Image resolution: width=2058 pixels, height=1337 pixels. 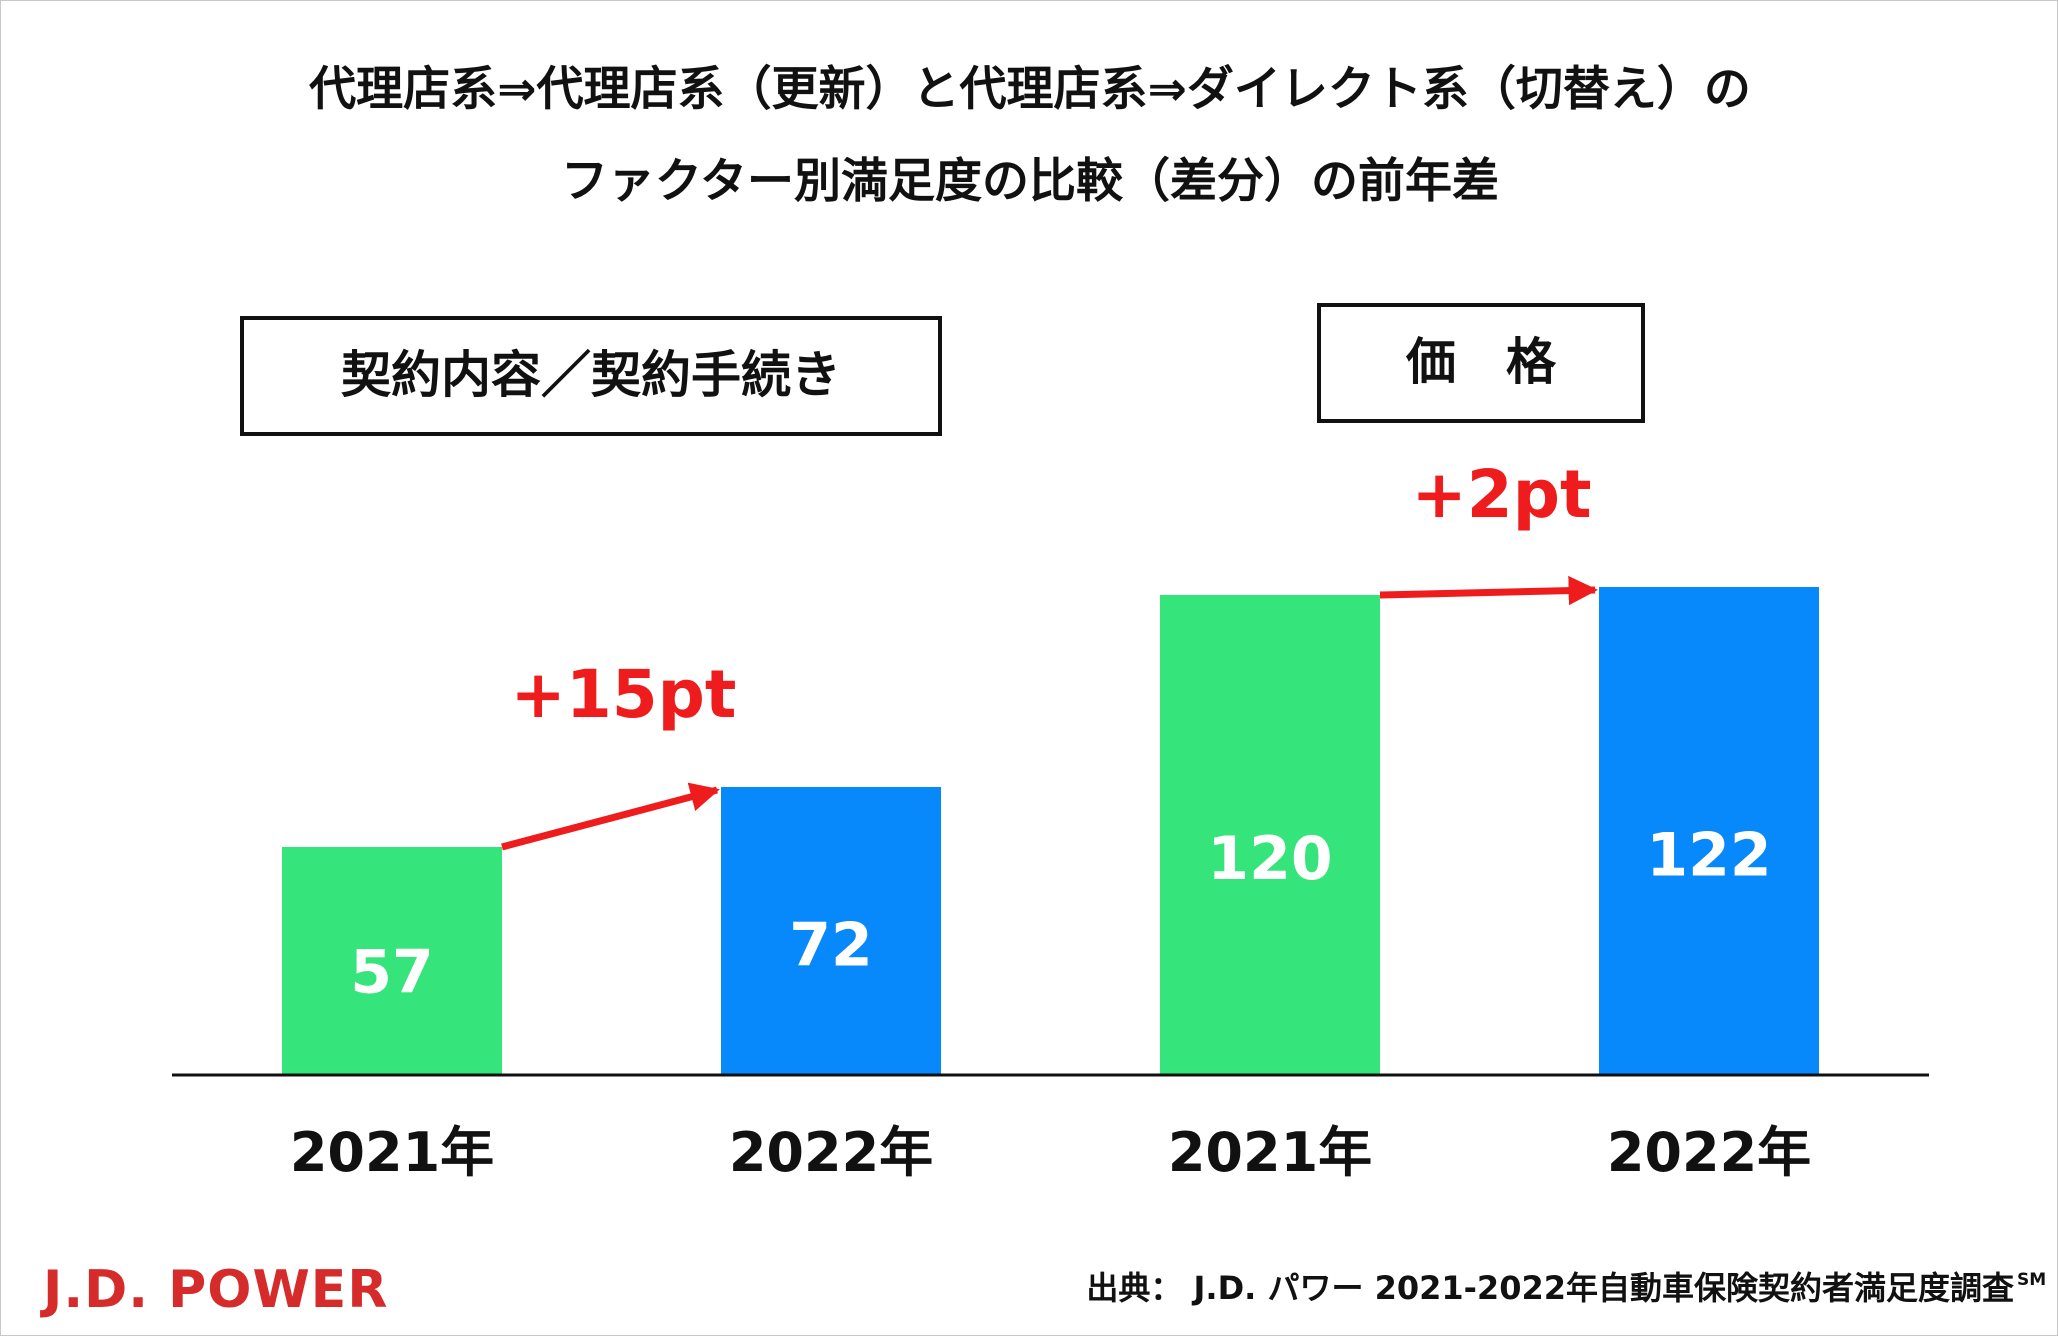 What do you see at coordinates (2031, 1280) in the screenshot?
I see `service-mark: SM` at bounding box center [2031, 1280].